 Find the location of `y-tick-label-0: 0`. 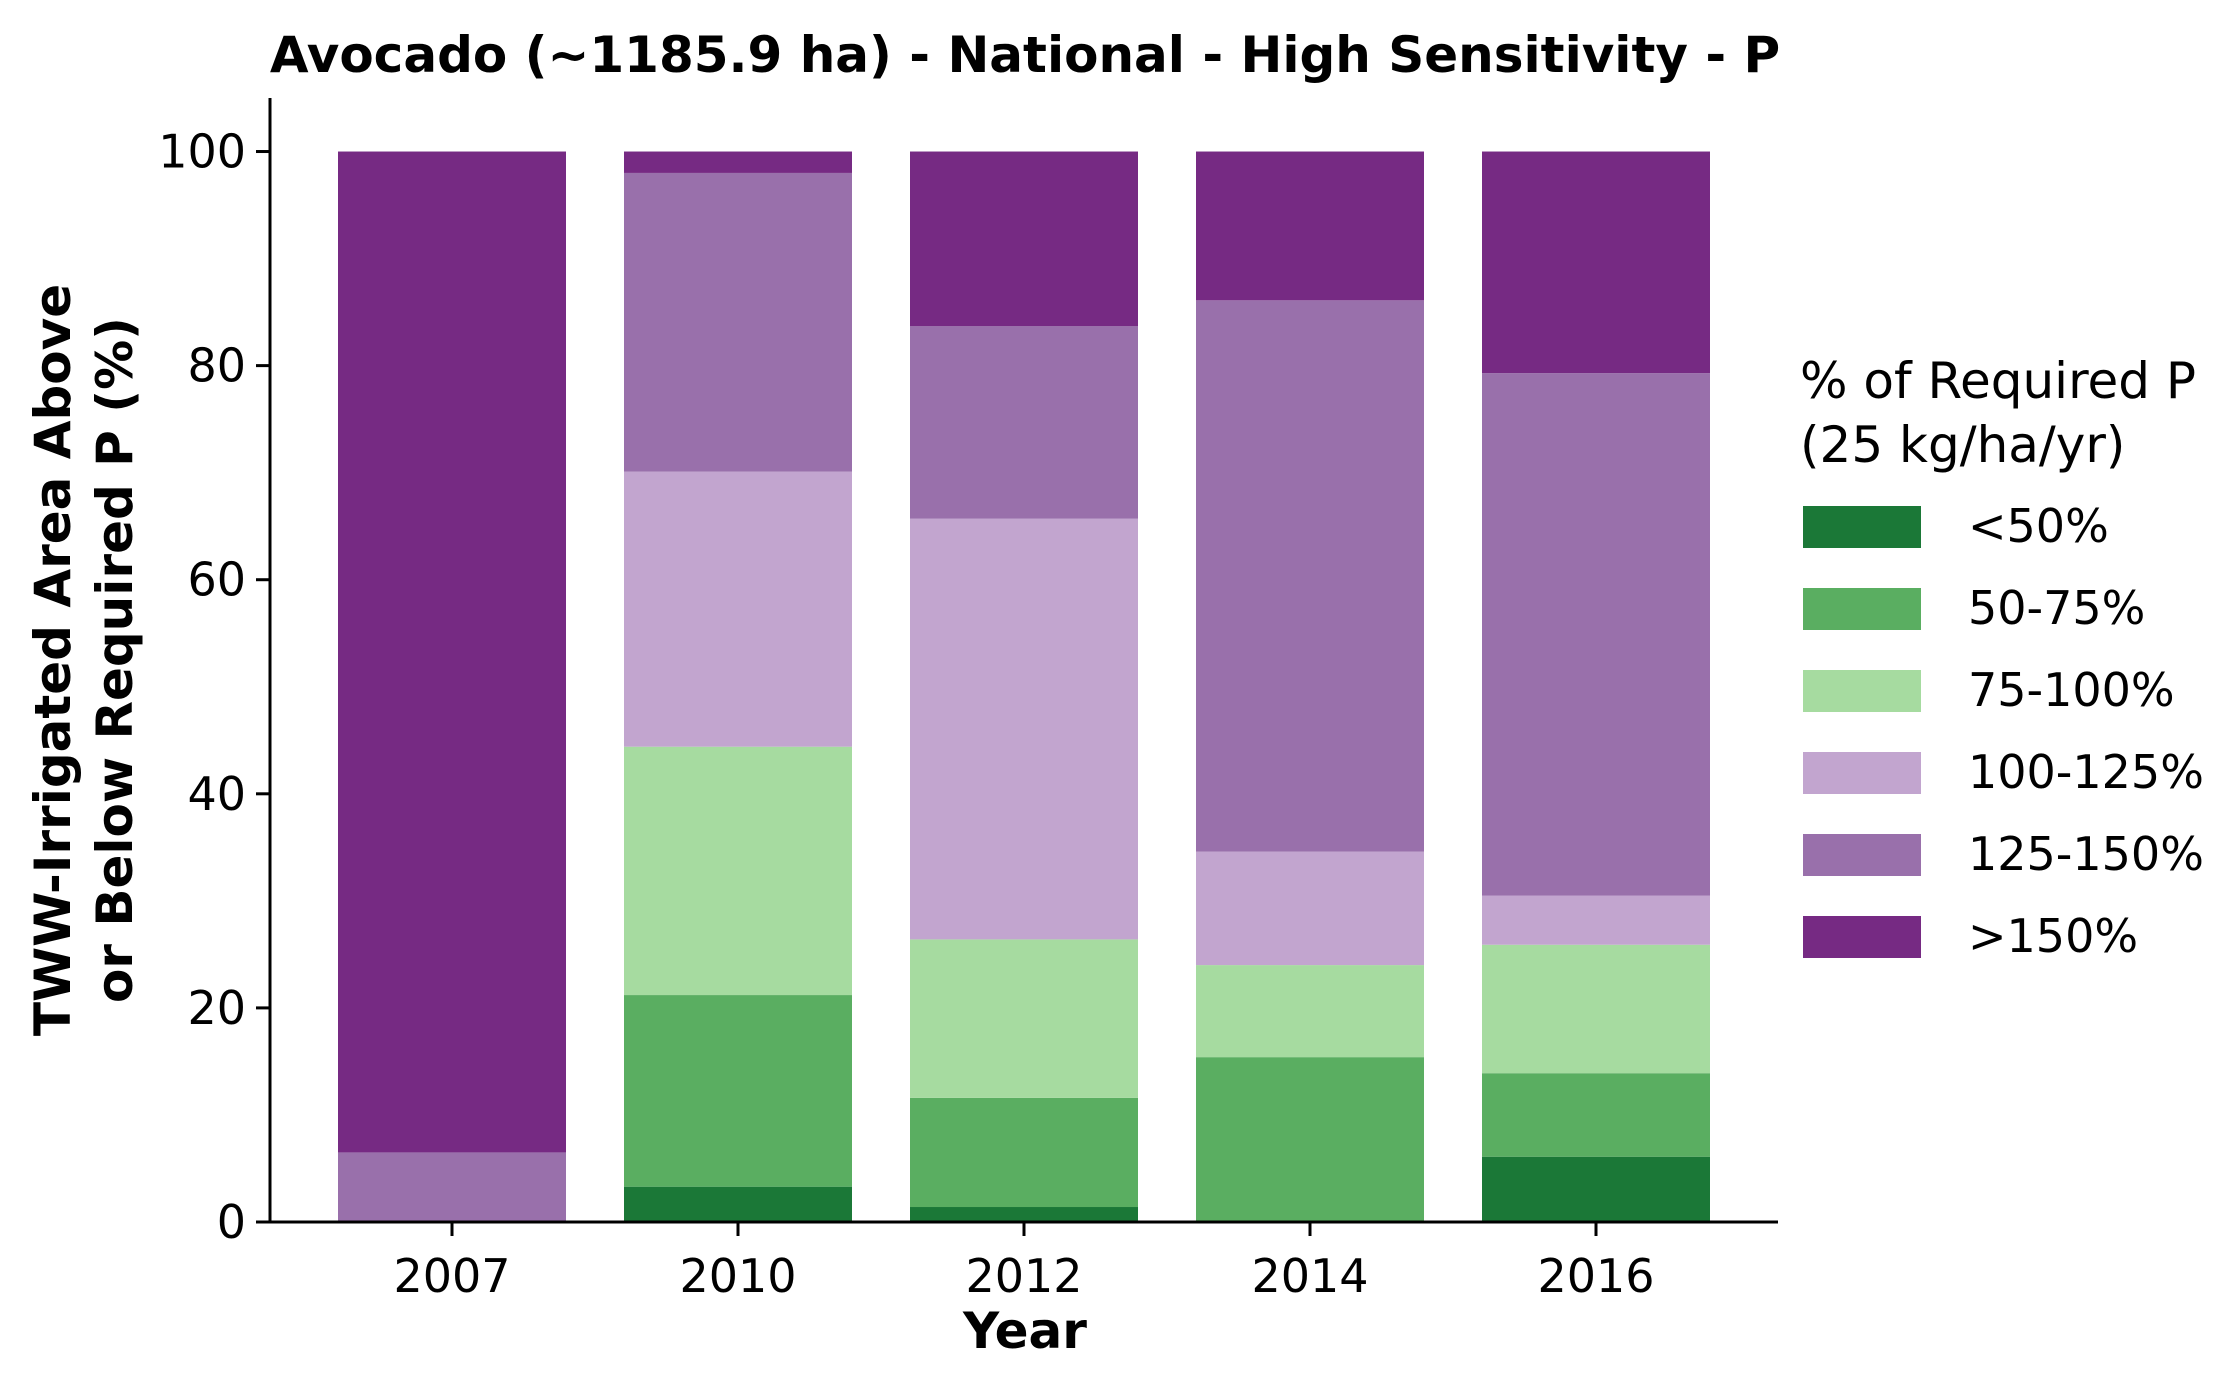

y-tick-label-0: 0 is located at coordinates (231, 1222).